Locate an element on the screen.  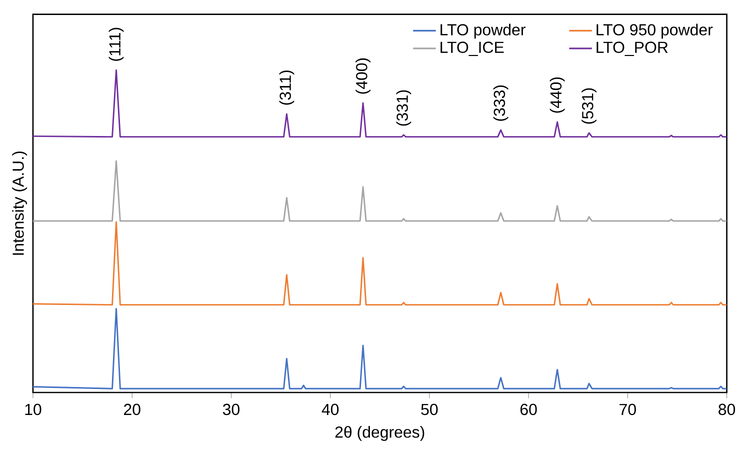
y-axis-title: Intensity (A.U.) is located at coordinates (20, 203).